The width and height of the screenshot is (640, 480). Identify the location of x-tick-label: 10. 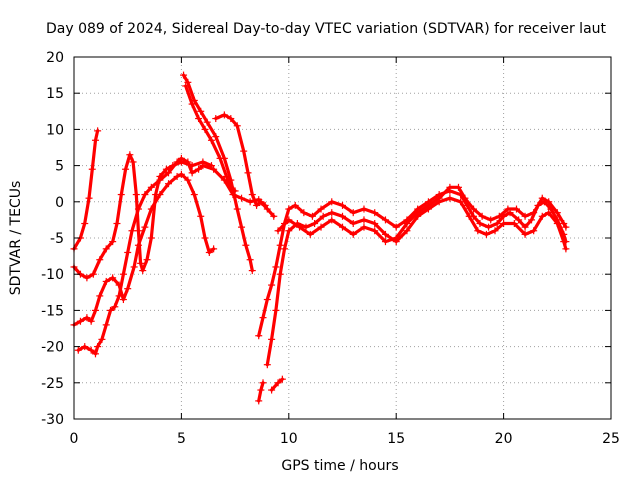
(289, 439).